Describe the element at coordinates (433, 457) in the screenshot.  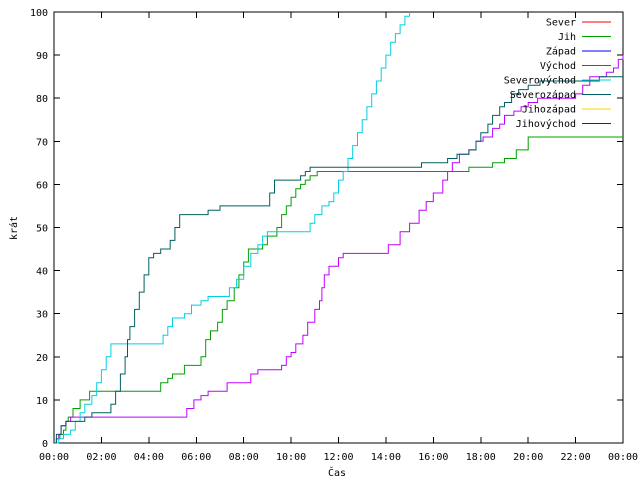
I see `x-tick-label: 16:00` at that location.